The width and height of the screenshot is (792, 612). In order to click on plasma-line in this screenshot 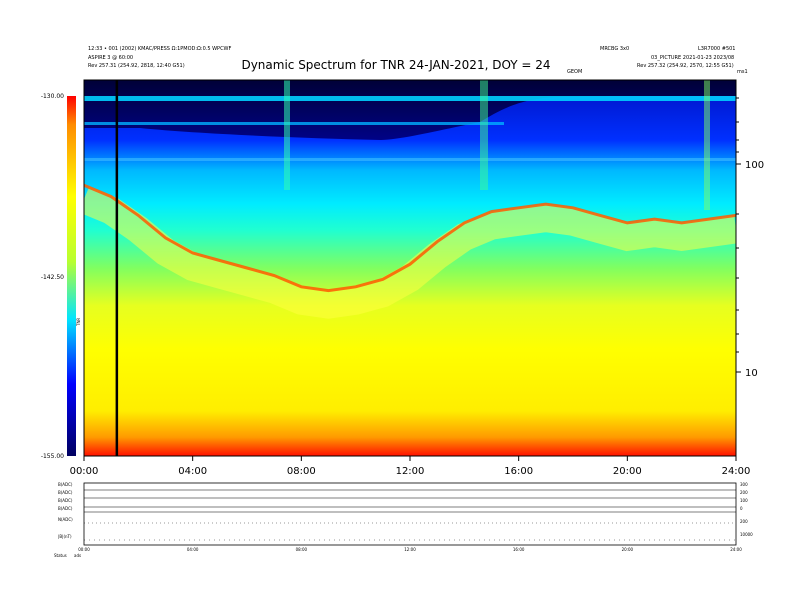, I will do `click(410, 238)`.